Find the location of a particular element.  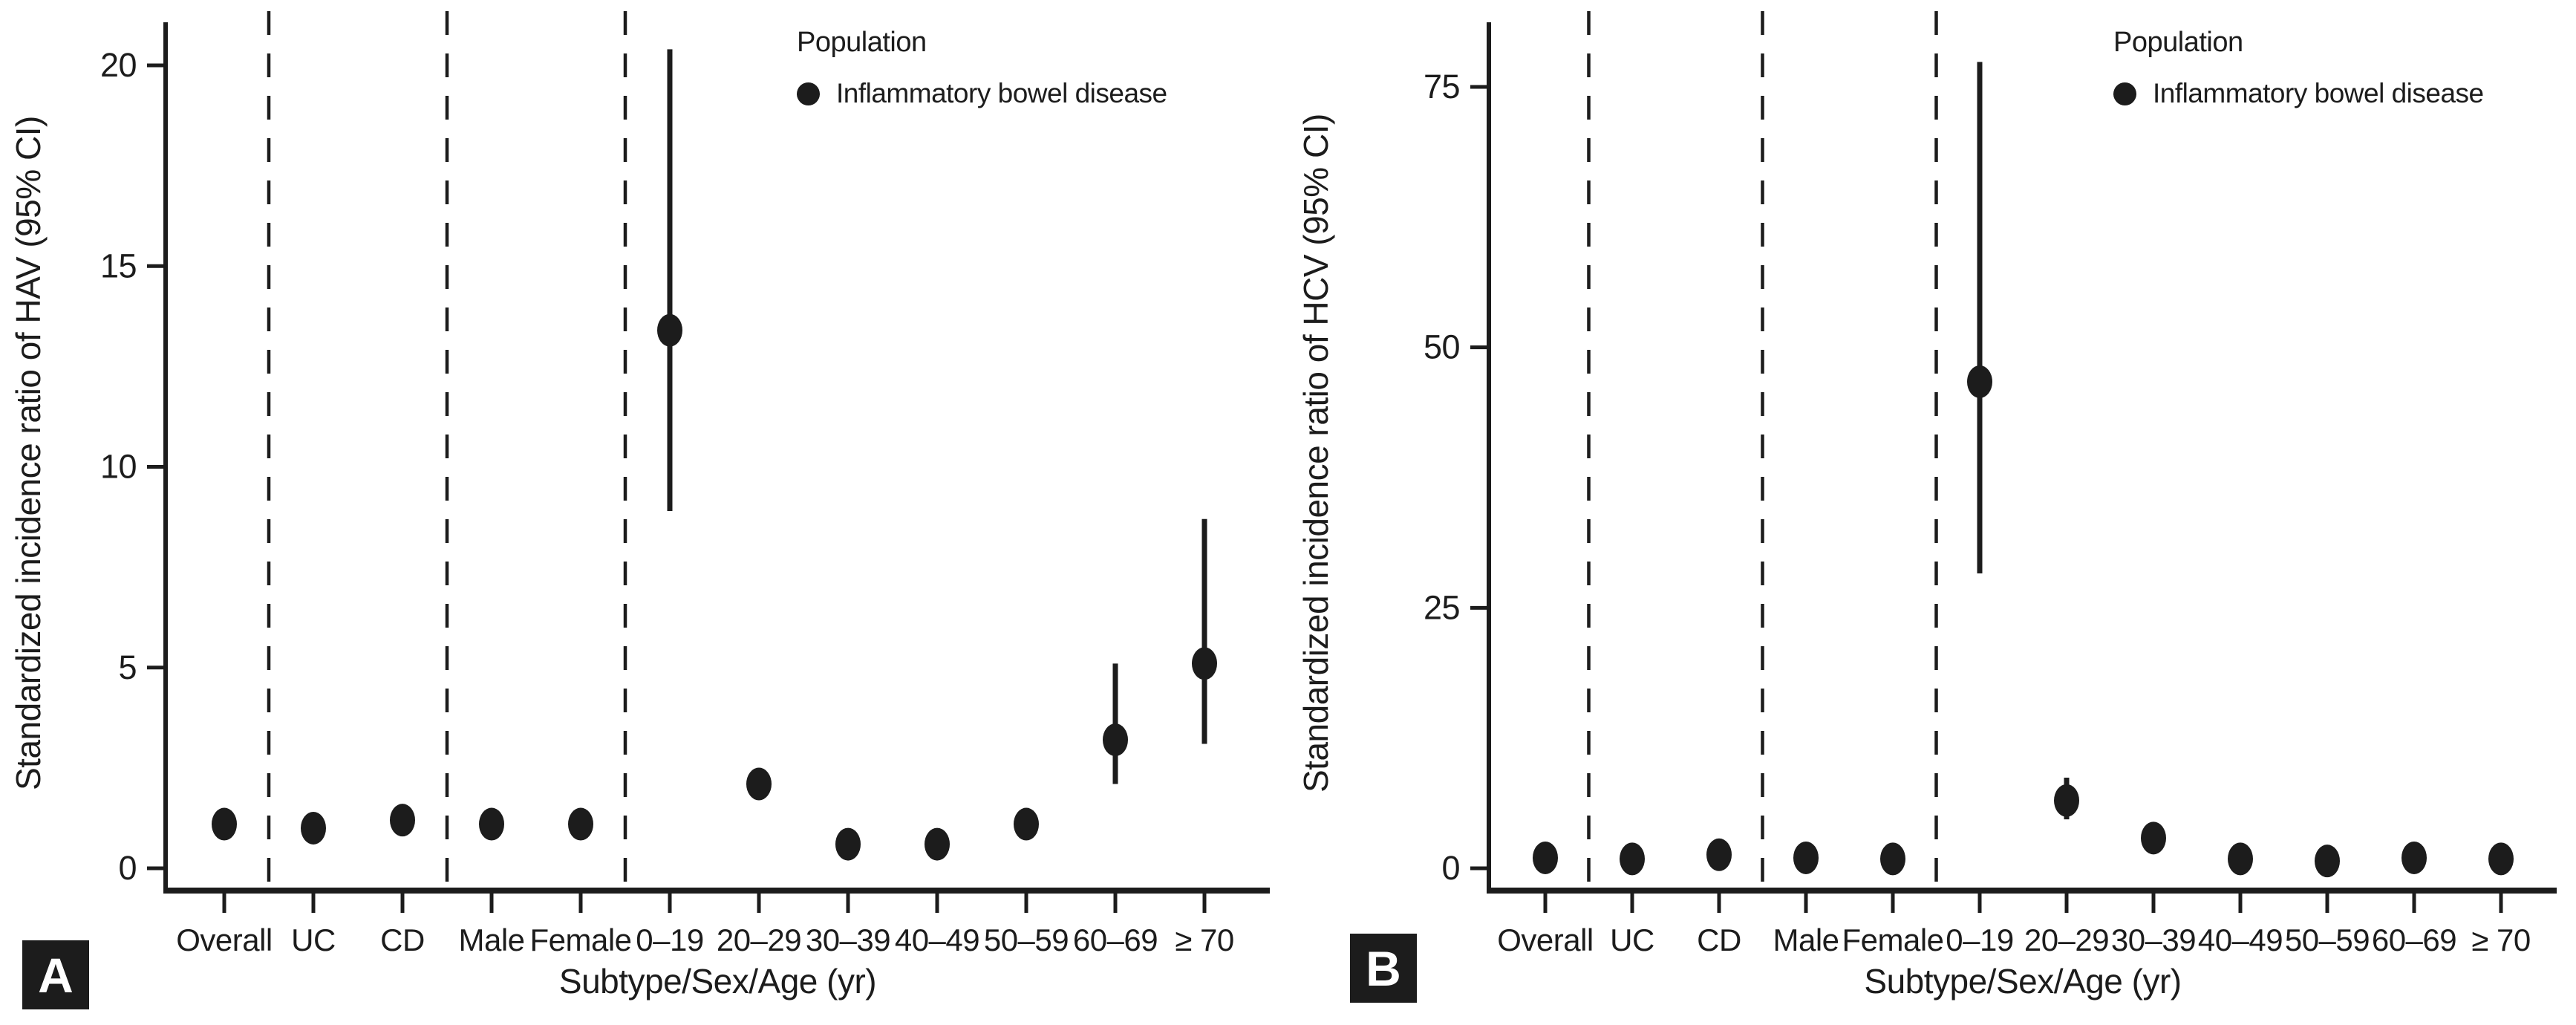

panel-letter-badge: B is located at coordinates (1383, 968).